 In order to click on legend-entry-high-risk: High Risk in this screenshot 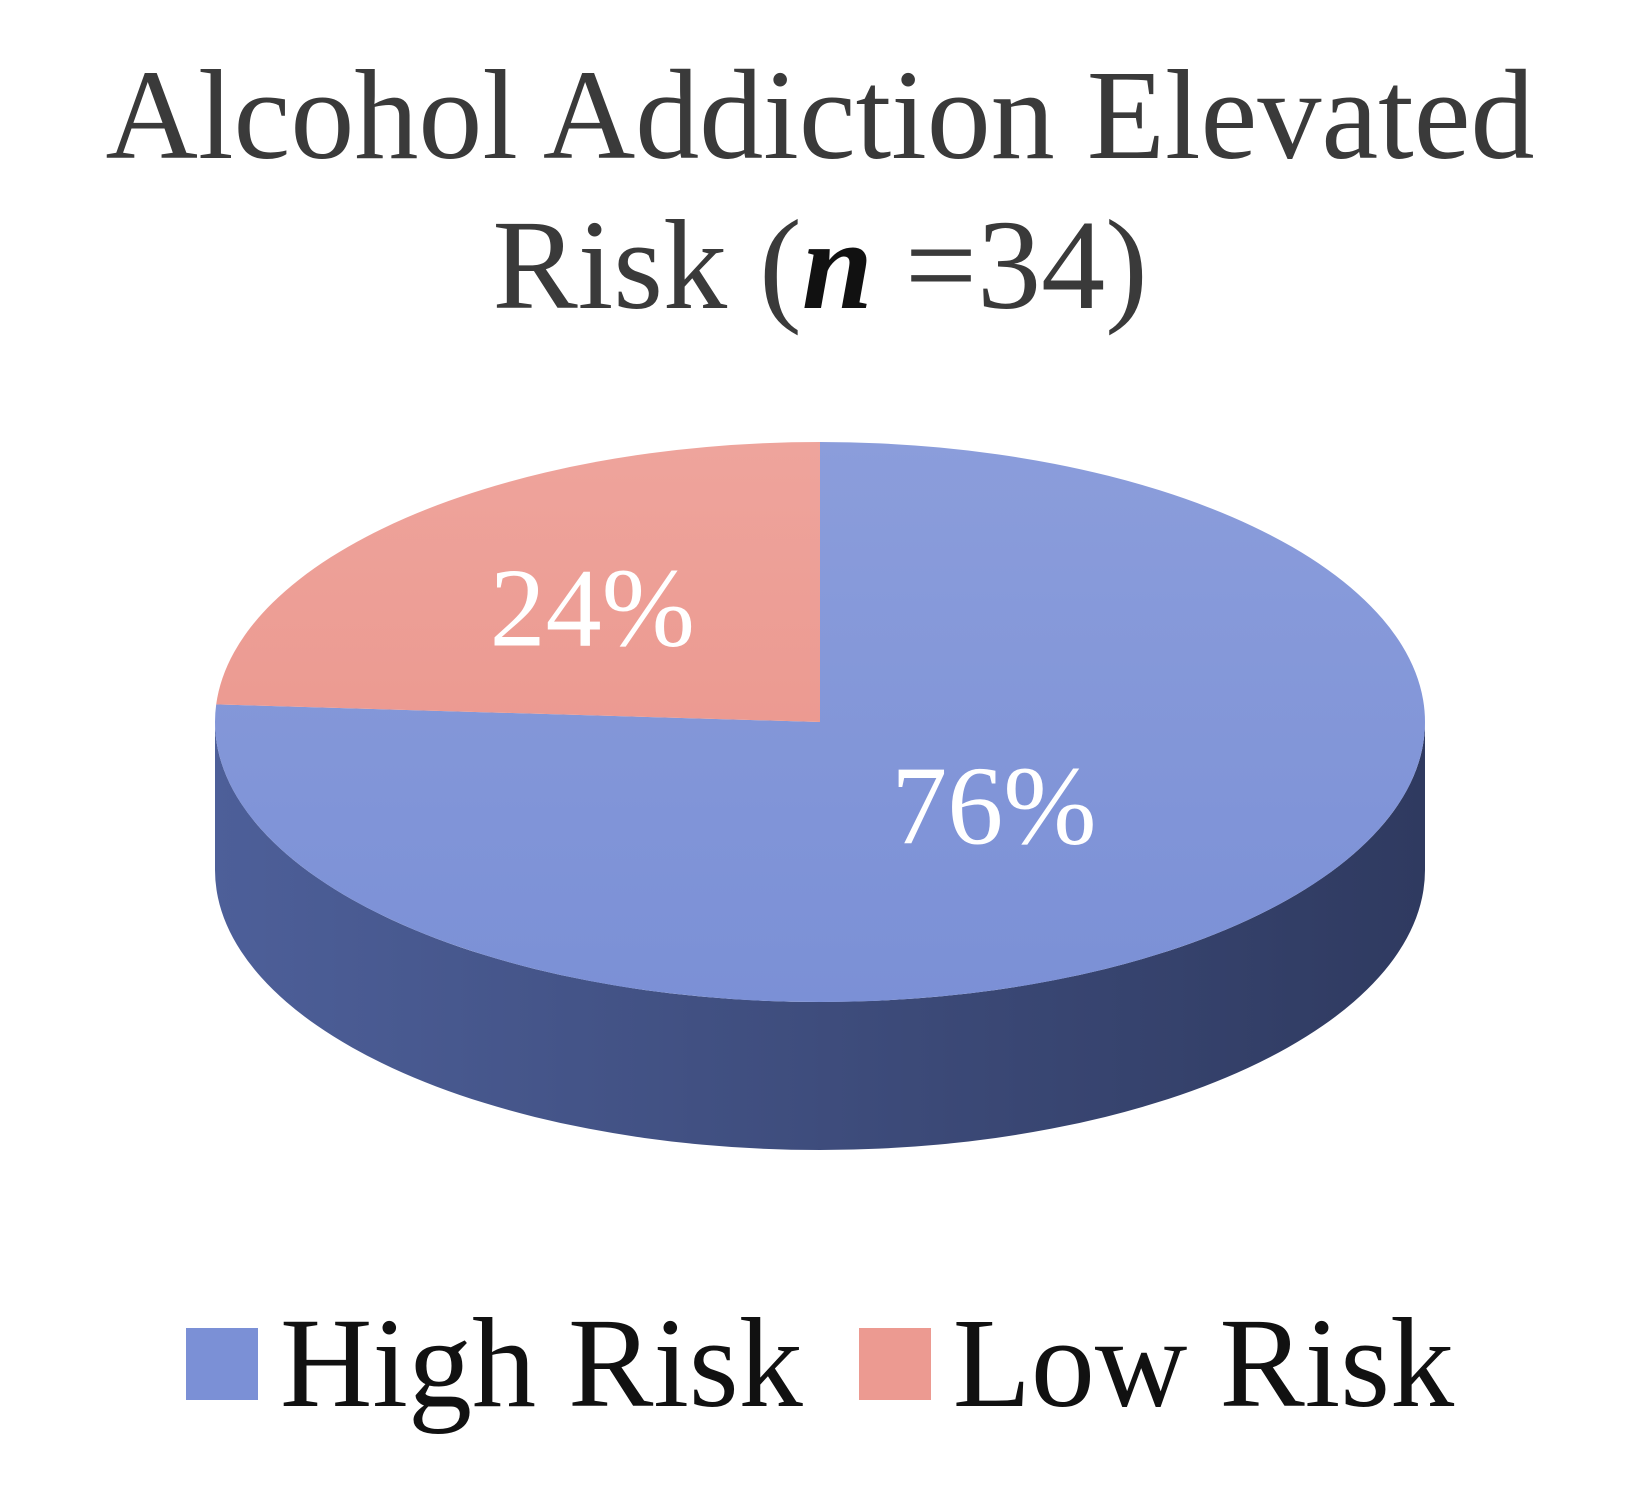, I will do `click(494, 1363)`.